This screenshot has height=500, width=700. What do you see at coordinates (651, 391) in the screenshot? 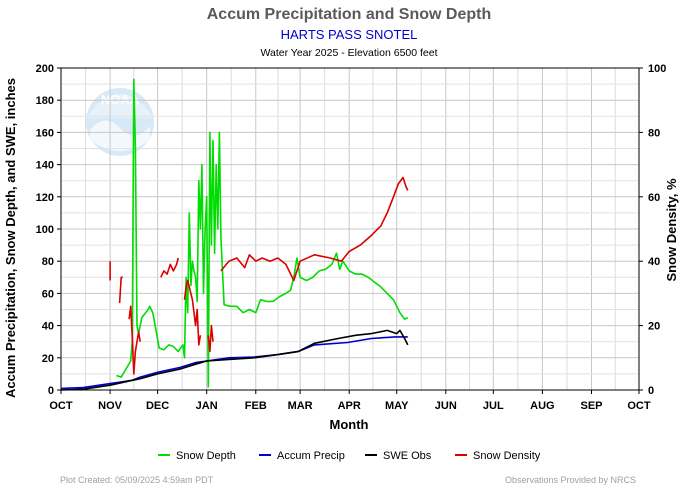
I see `y-right-tick-label: 0` at bounding box center [651, 391].